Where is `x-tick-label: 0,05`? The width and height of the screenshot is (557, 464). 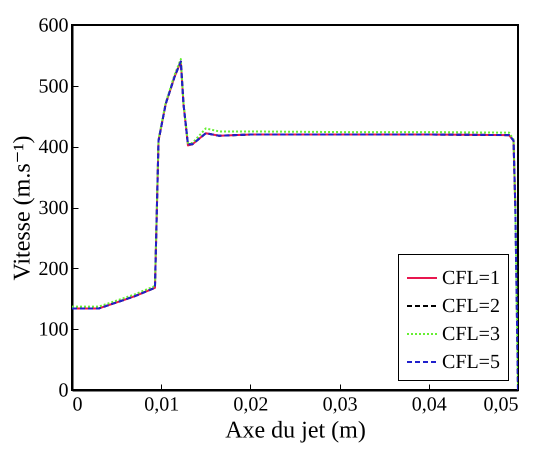 x-tick-label: 0,05 is located at coordinates (501, 405).